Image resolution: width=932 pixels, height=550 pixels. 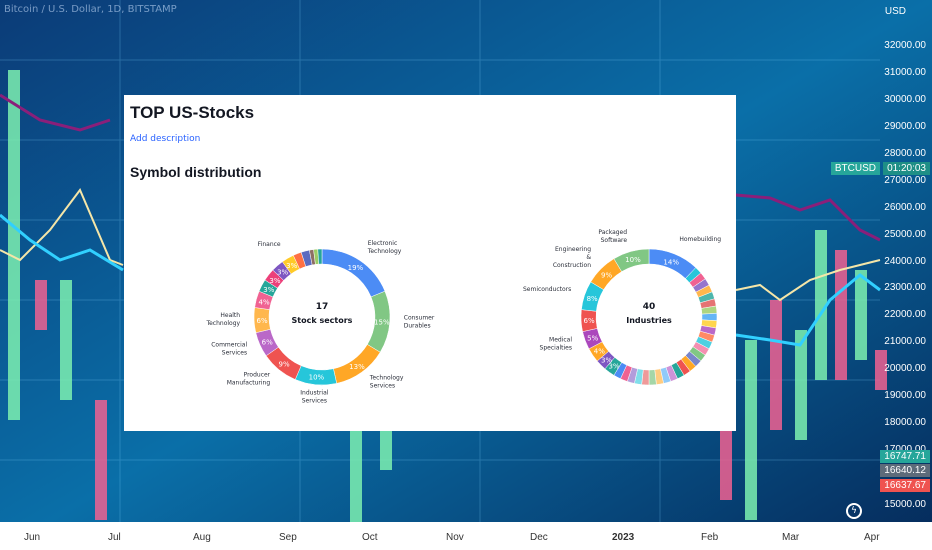 What do you see at coordinates (905, 485) in the screenshot?
I see `price-tag-3: 16637.67` at bounding box center [905, 485].